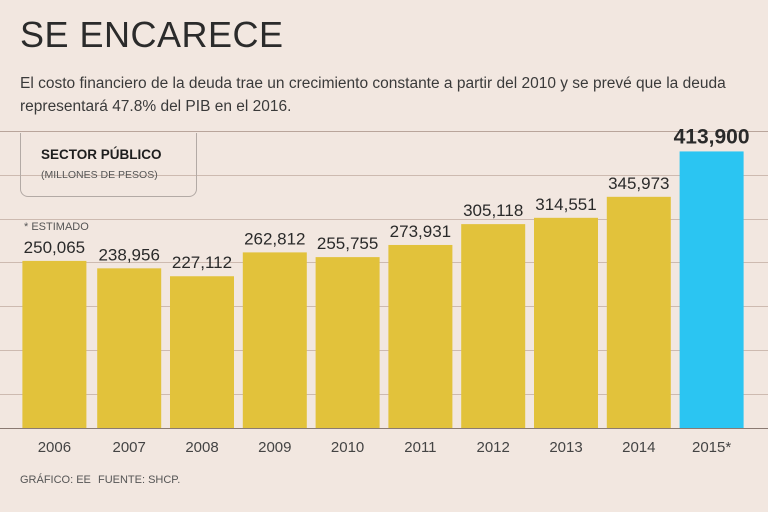 Image resolution: width=768 pixels, height=512 pixels. I want to click on bar-value-label: 238,956, so click(128, 254).